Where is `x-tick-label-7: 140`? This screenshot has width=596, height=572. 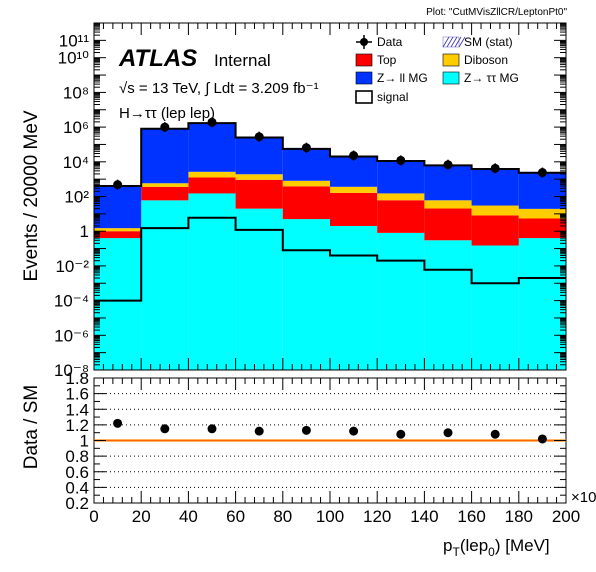 x-tick-label-7: 140 is located at coordinates (424, 516).